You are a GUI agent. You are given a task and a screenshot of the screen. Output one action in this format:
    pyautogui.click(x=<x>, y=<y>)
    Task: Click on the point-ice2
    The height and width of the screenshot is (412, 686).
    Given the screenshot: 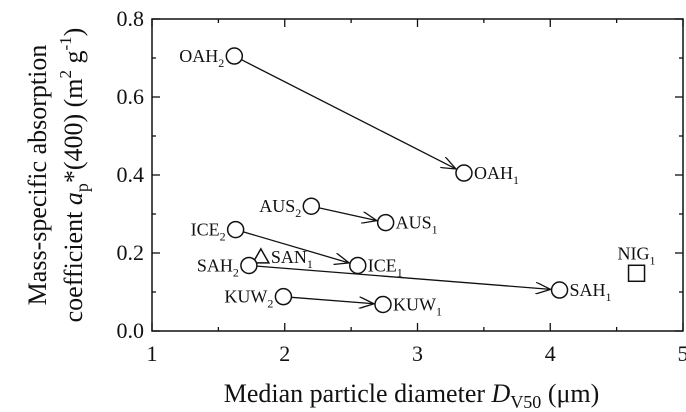 What is the action you would take?
    pyautogui.click(x=235, y=229)
    